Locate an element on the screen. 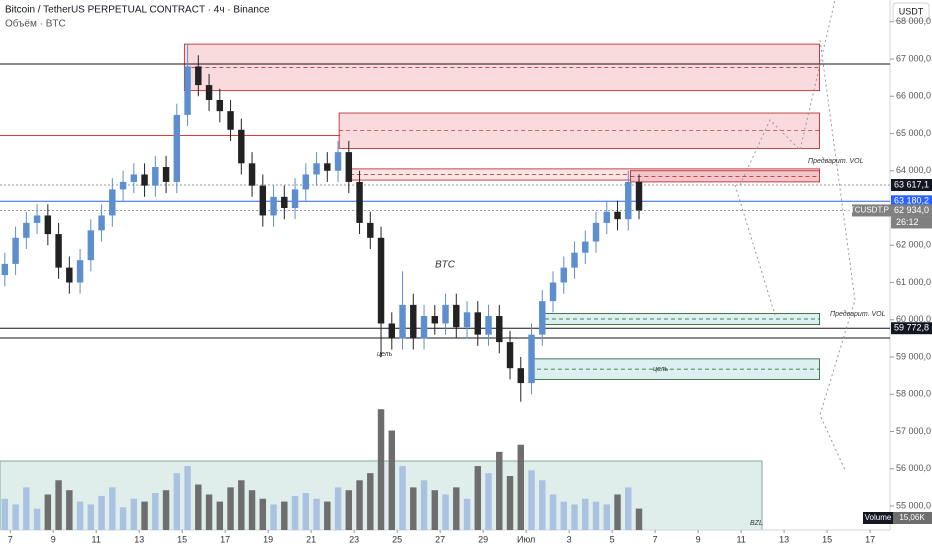  price-label: 62 934,0 is located at coordinates (911, 210).